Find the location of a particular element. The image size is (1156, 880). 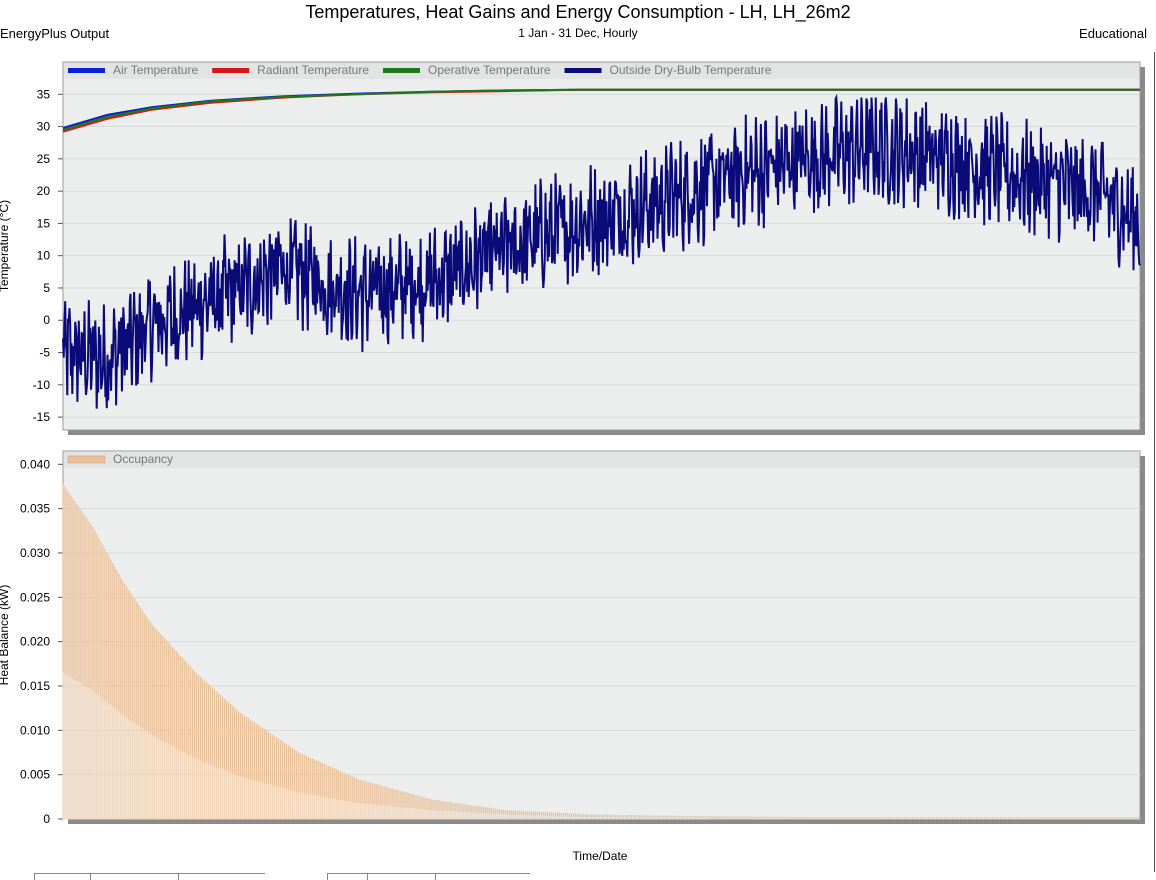

source-label: EnergyPlus Output is located at coordinates (55, 33).